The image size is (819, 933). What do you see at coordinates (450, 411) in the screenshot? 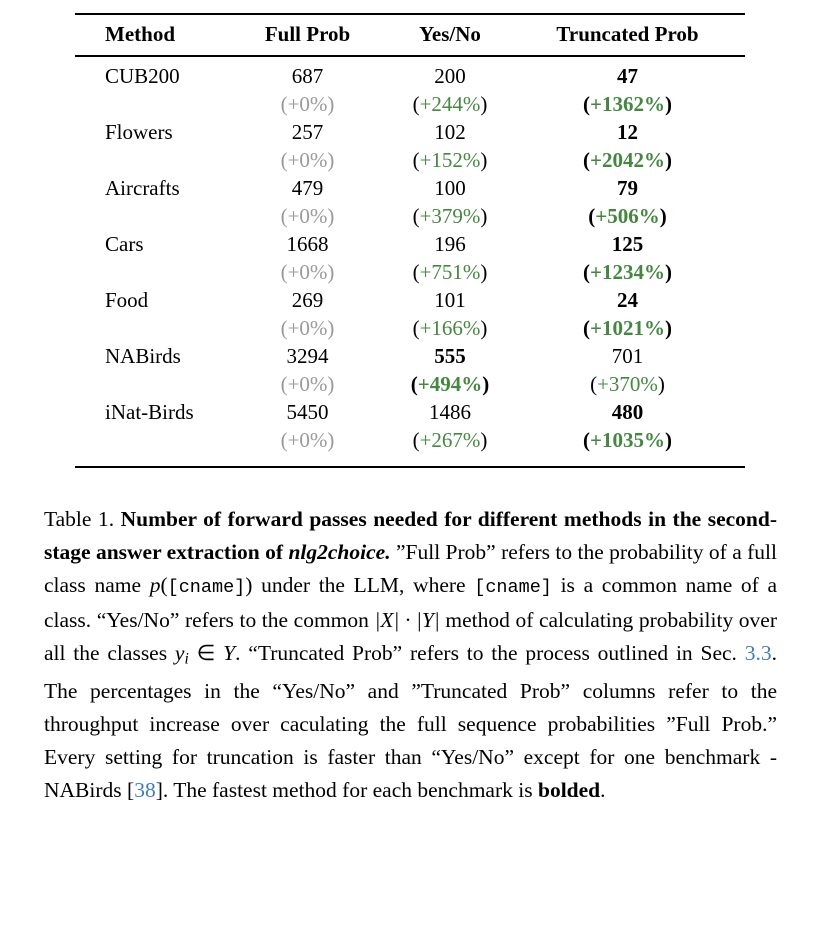
I see `value-cell: 1486` at bounding box center [450, 411].